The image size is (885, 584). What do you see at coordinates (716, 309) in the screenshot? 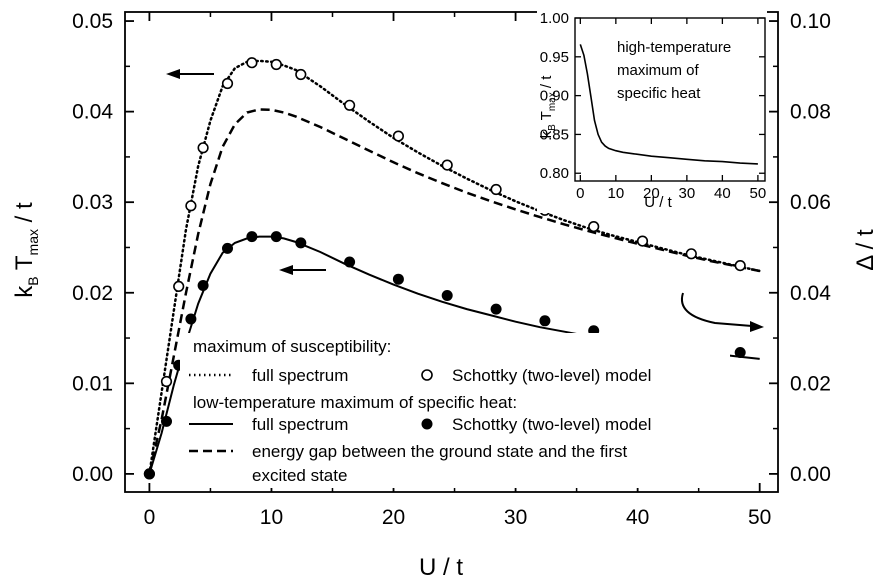
I see `arrow-right-gap` at bounding box center [716, 309].